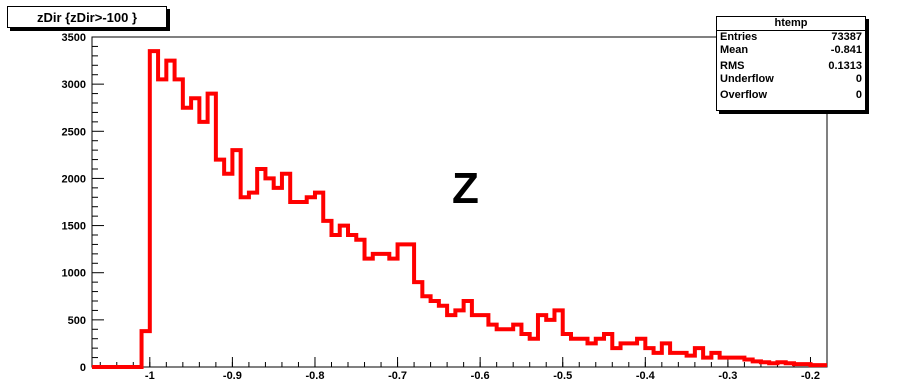 This screenshot has height=379, width=902. Describe the element at coordinates (646, 374) in the screenshot. I see `x-tick-label: -0.4` at that location.